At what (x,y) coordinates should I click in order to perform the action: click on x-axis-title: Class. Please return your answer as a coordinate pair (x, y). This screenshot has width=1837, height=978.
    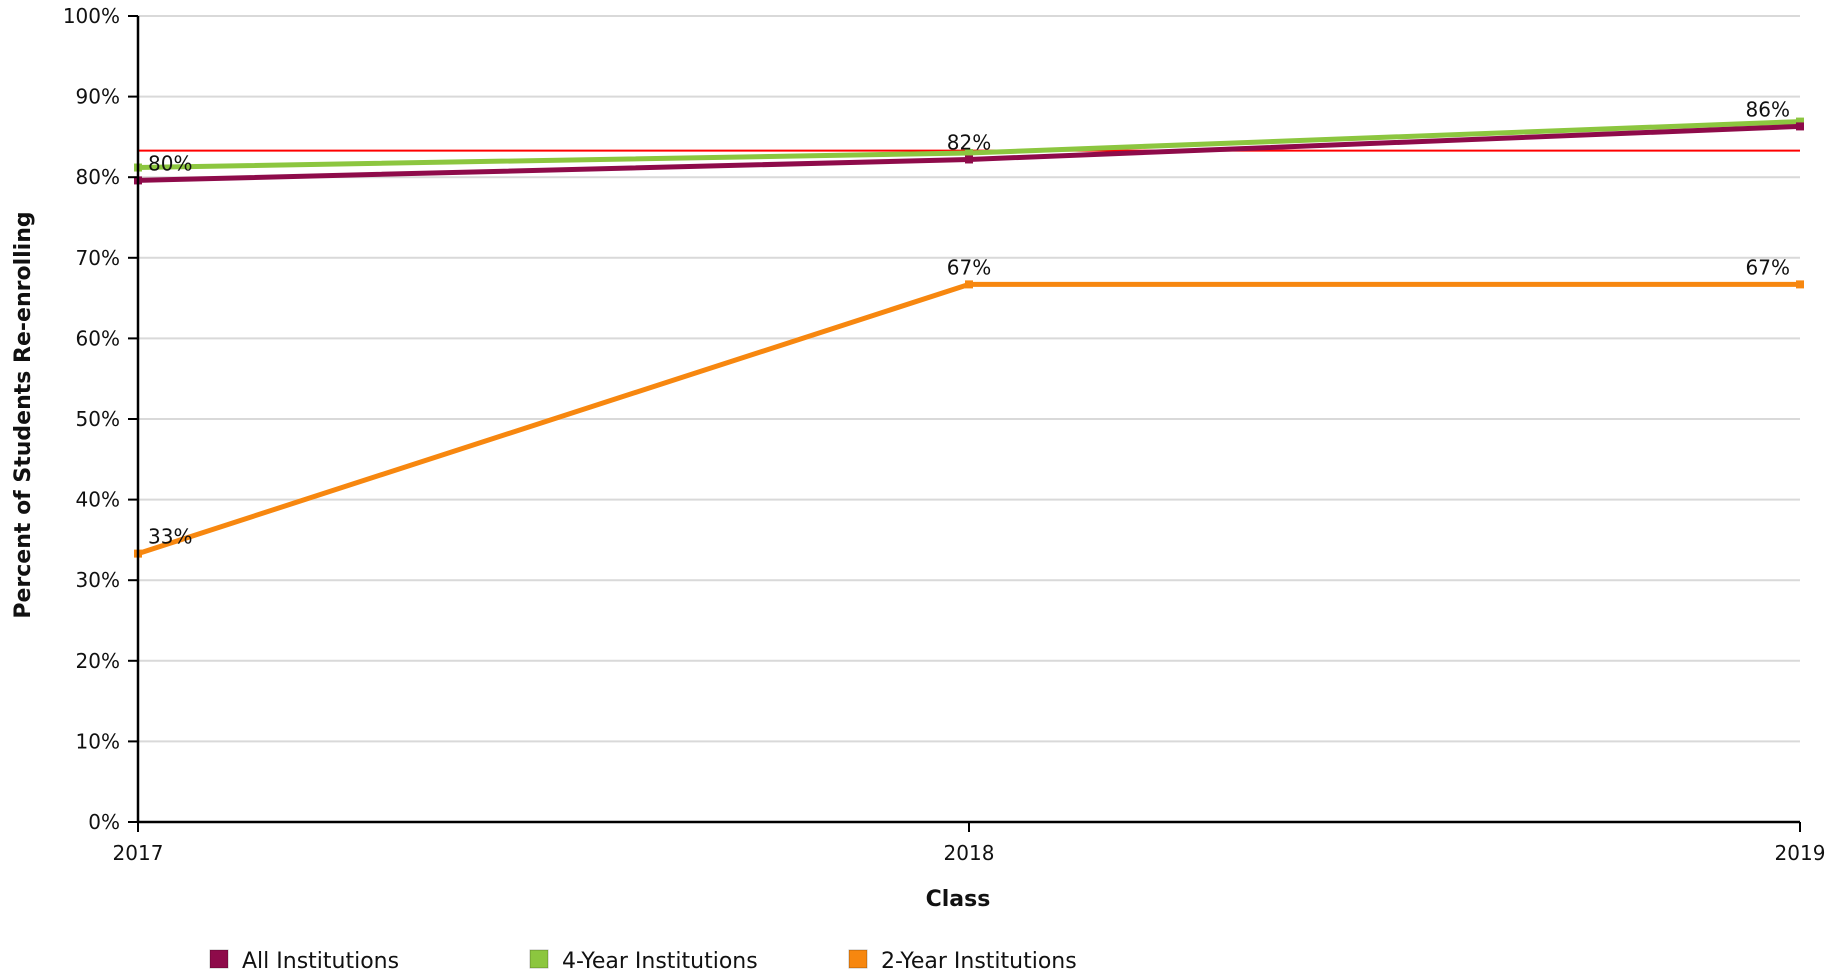
    Looking at the image, I should click on (958, 899).